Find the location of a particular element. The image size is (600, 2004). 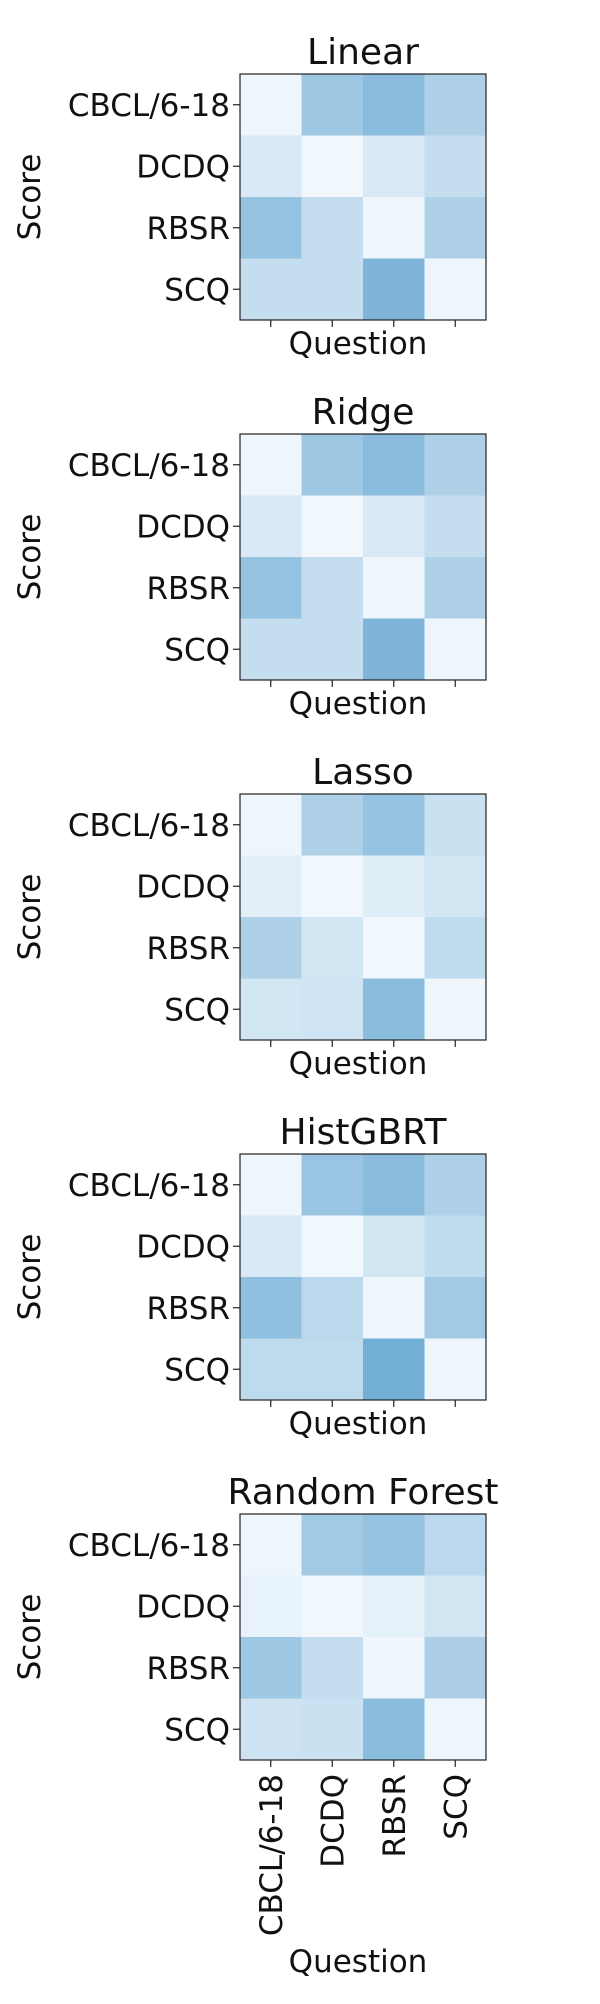

heatmap-panel: Linear CBCL/6-18 DCDQ RBSR SCQ Score Question is located at coordinates (249, 197).